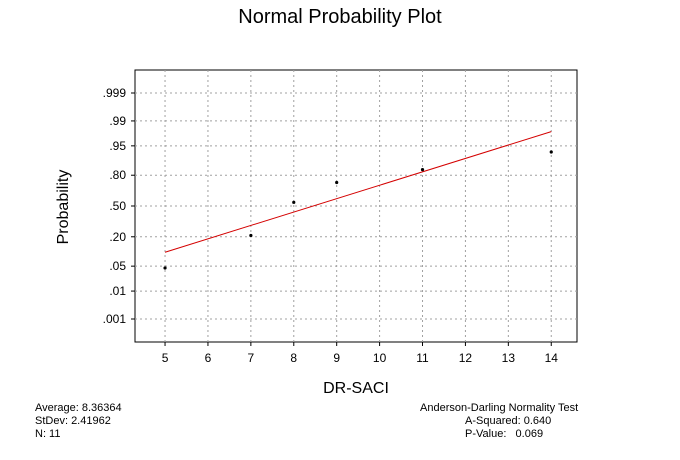  What do you see at coordinates (340, 17) in the screenshot?
I see `chart-title: Normal Probability Plot` at bounding box center [340, 17].